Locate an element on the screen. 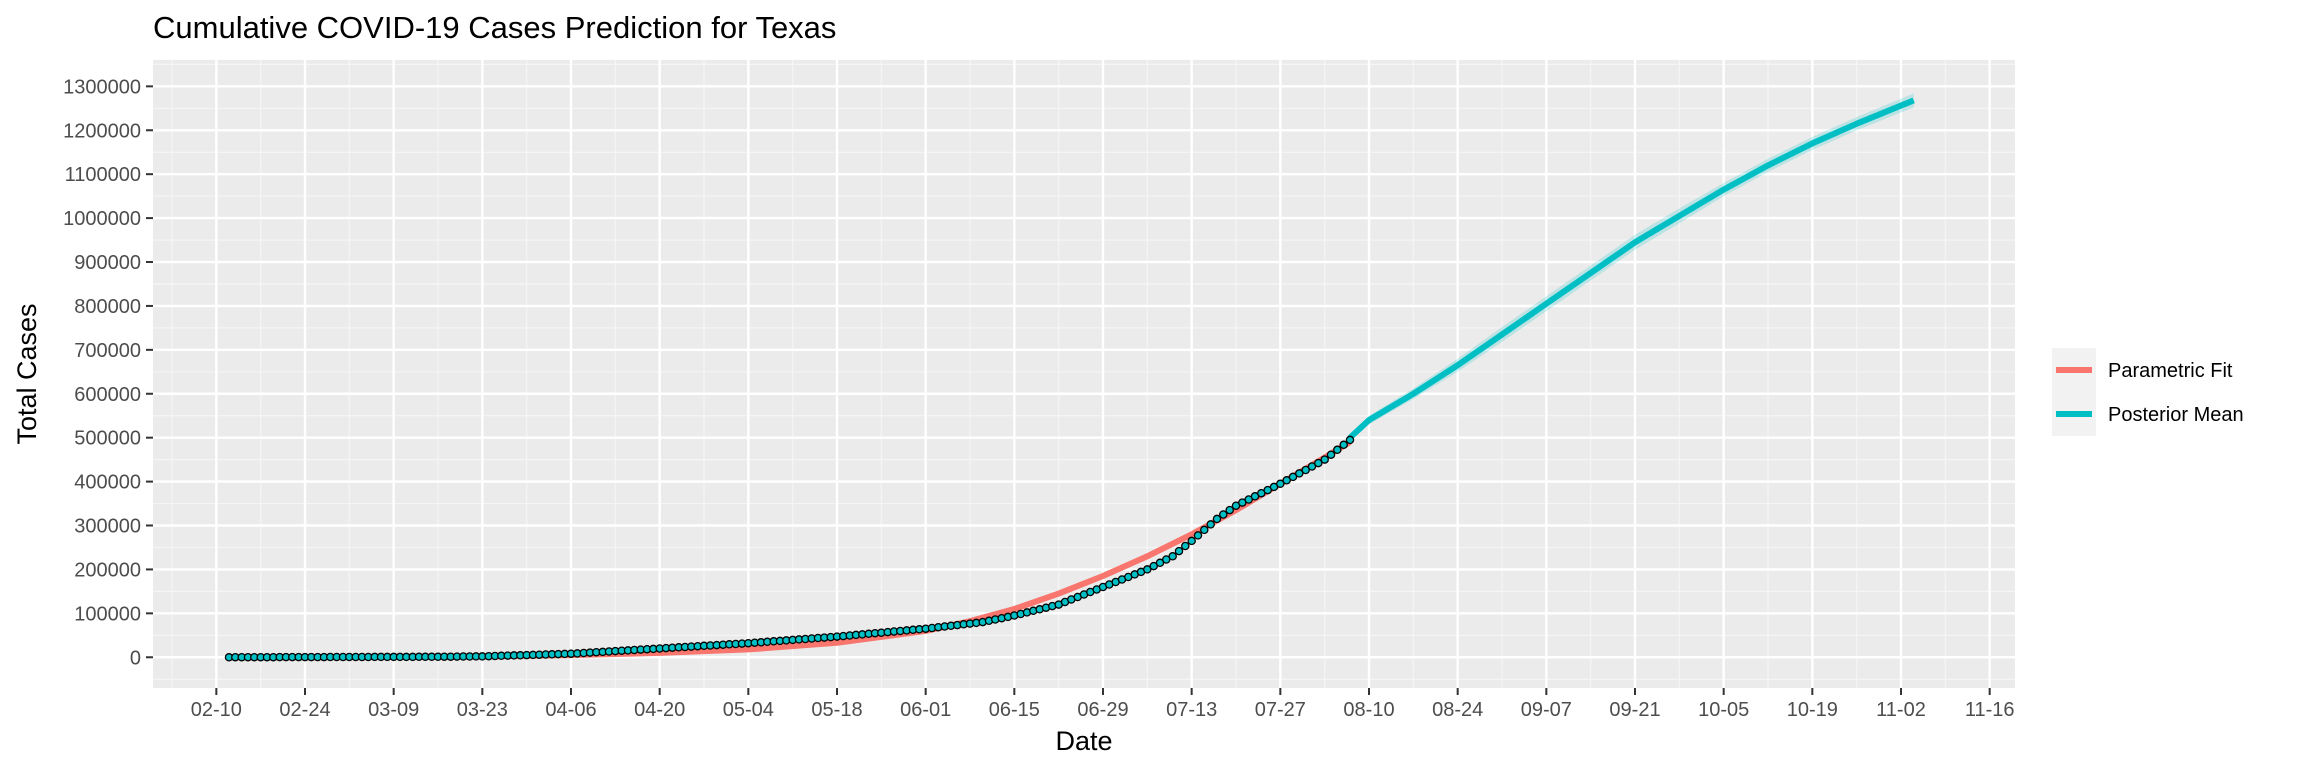 This screenshot has height=773, width=2304. x-tick-label: 02-24 is located at coordinates (304, 710).